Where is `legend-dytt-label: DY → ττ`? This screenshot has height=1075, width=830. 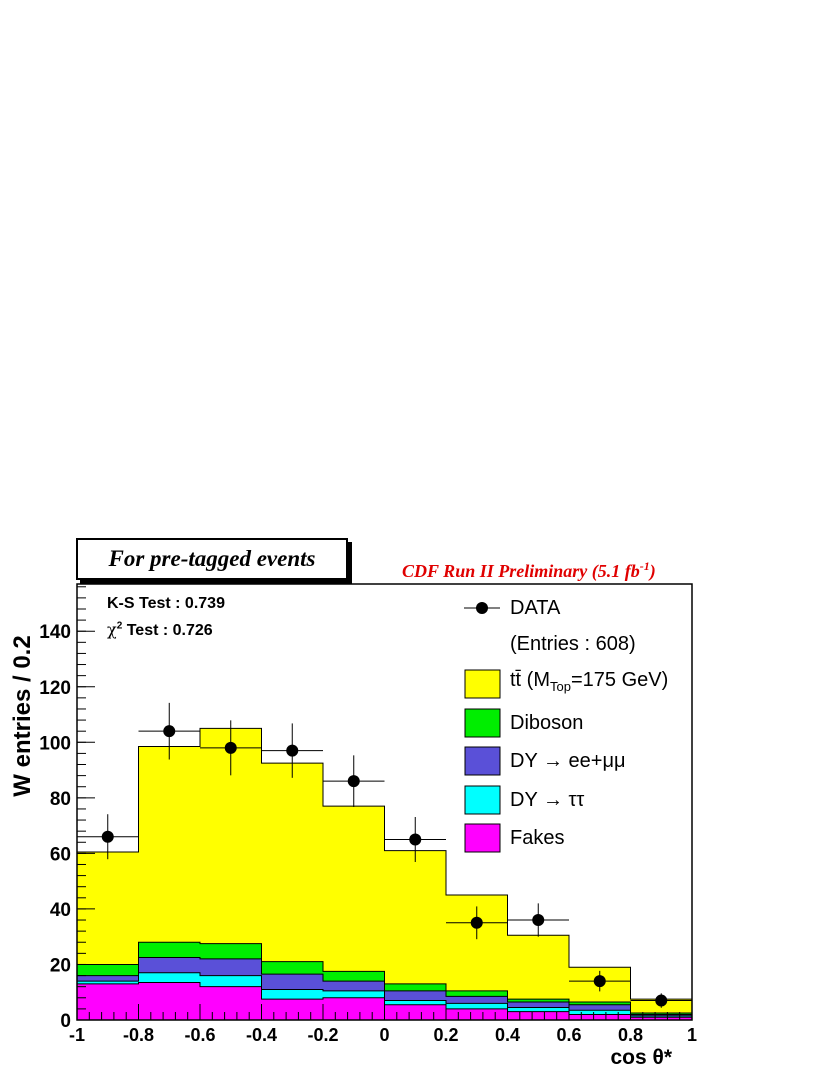 legend-dytt-label: DY → ττ is located at coordinates (547, 800).